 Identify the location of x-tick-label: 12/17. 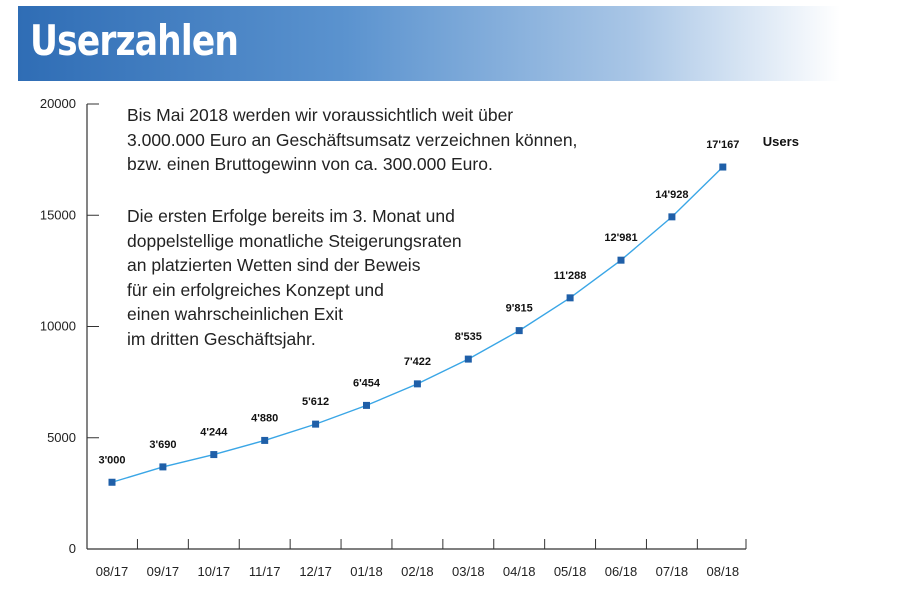
(315, 571).